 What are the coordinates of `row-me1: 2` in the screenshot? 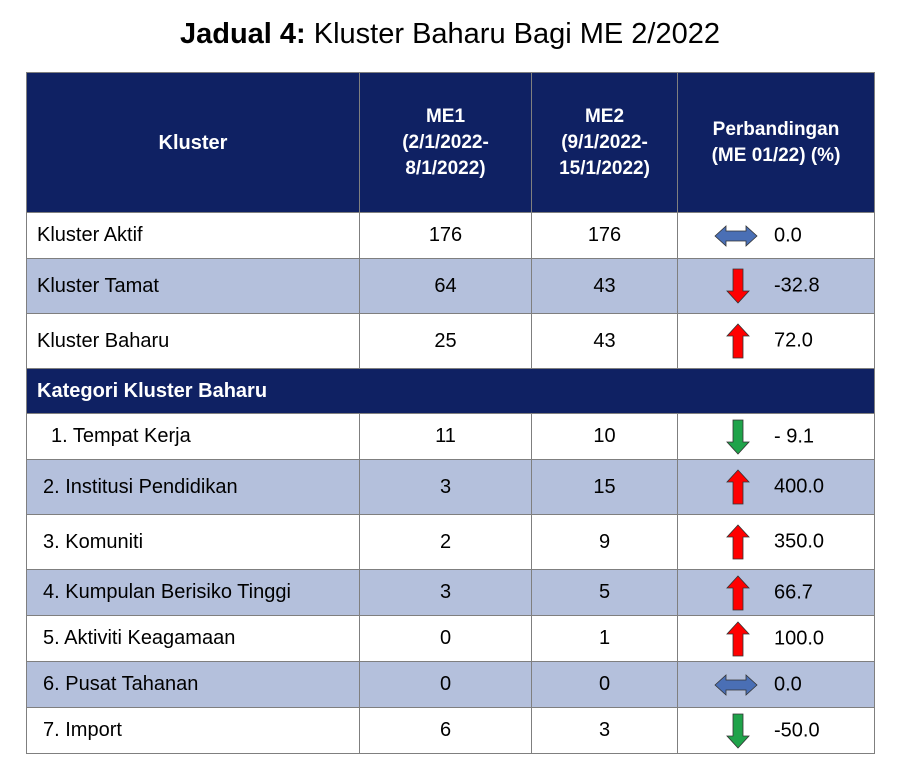 It's located at (445, 542).